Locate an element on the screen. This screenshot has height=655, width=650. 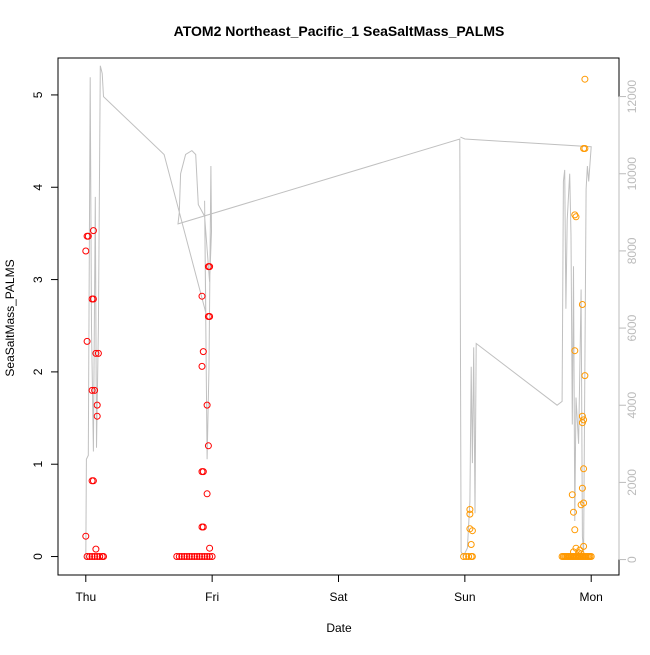
y2-tick-label: 8000 is located at coordinates (632, 250).